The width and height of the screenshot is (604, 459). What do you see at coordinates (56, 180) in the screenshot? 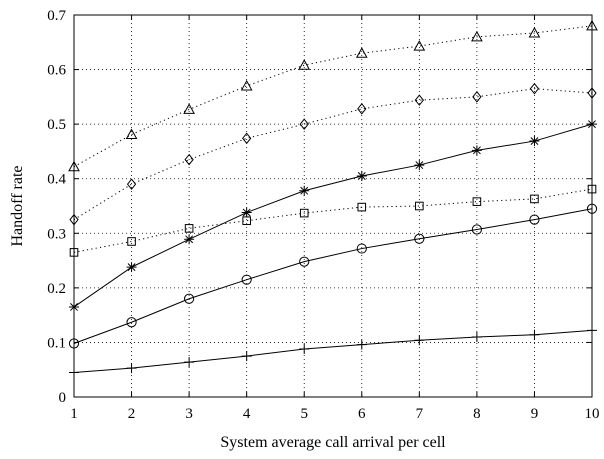
I see `y-tick-label: 0.4` at bounding box center [56, 180].